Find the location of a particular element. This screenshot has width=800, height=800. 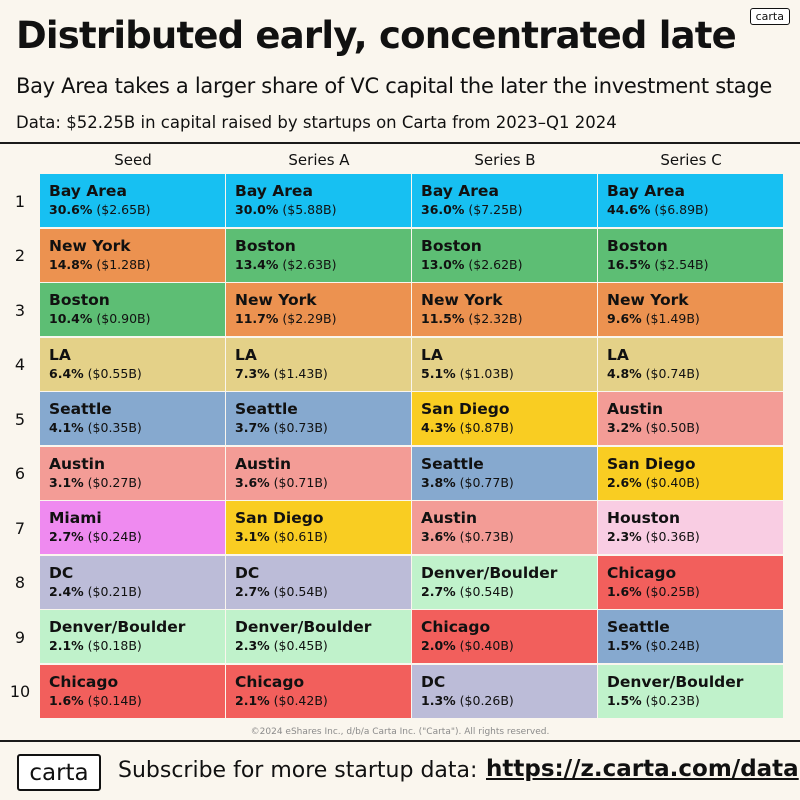

share-value: 36.0% ($7.25B) is located at coordinates (509, 209).